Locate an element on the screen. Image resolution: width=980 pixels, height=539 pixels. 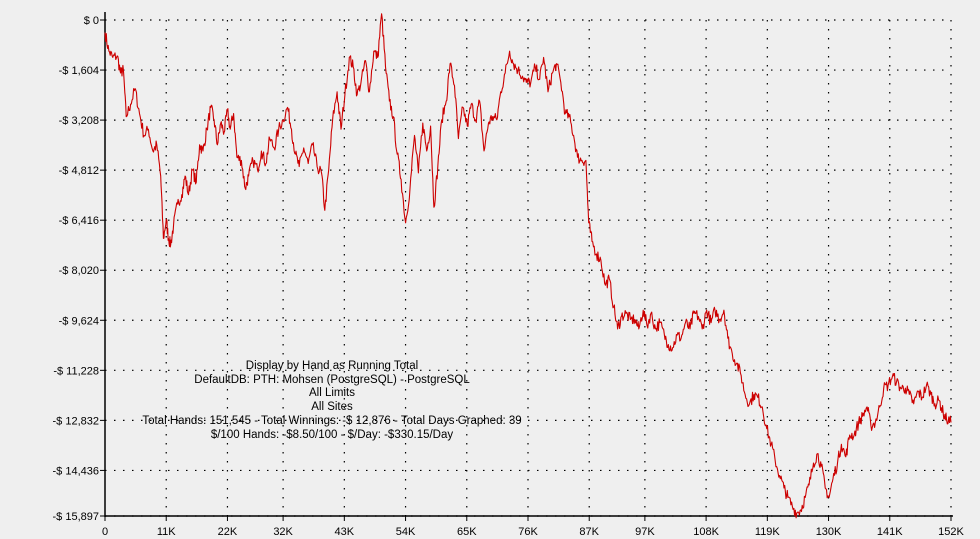
y-tick-label: $ 0 is located at coordinates (91, 21).